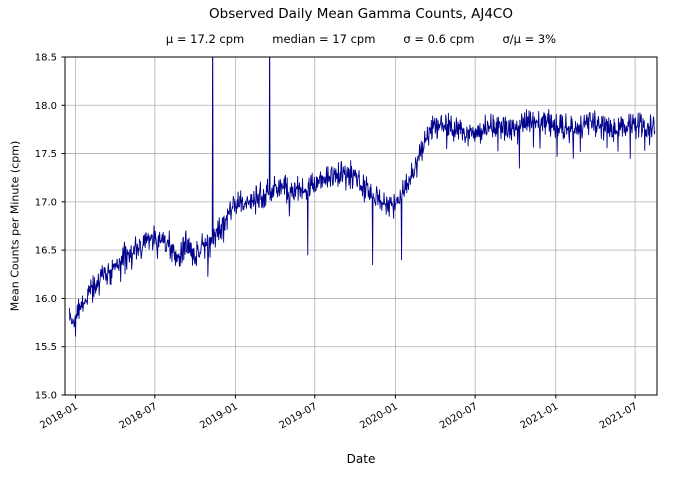 This screenshot has height=482, width=692. What do you see at coordinates (299, 416) in the screenshot?
I see `svg-text: 2019-07` at bounding box center [299, 416].